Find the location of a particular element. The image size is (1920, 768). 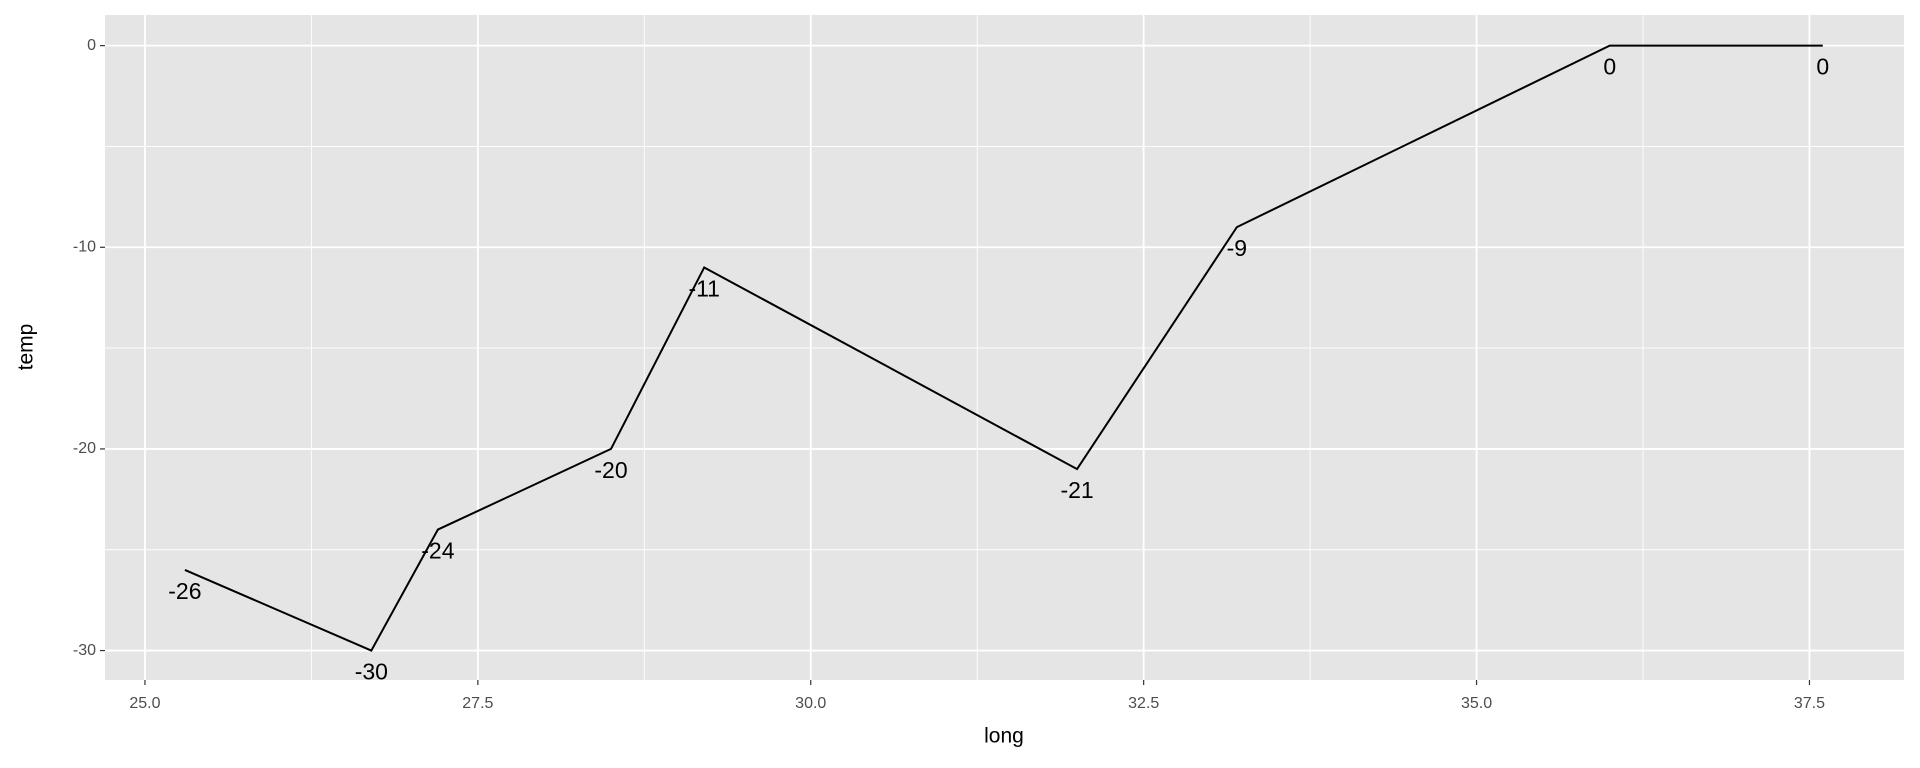

data-label: -26 is located at coordinates (184, 591).